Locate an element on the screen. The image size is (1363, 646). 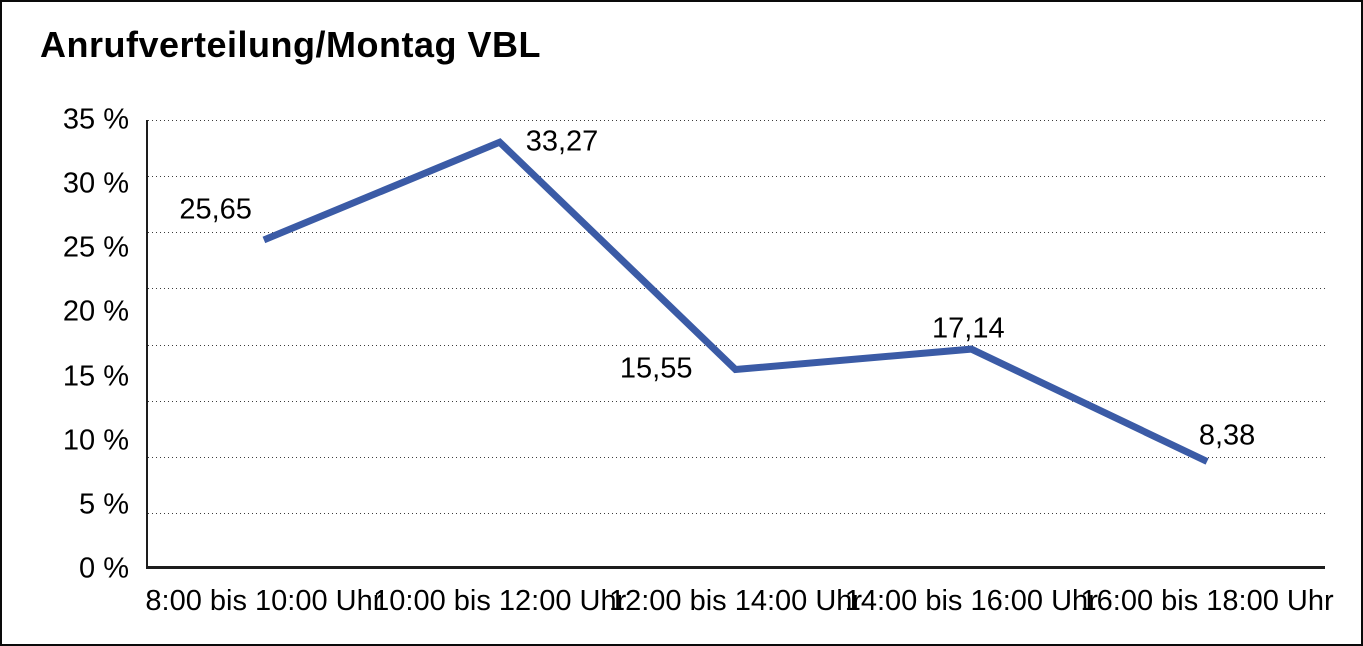
y-tick-label: 30 % is located at coordinates (95, 183).